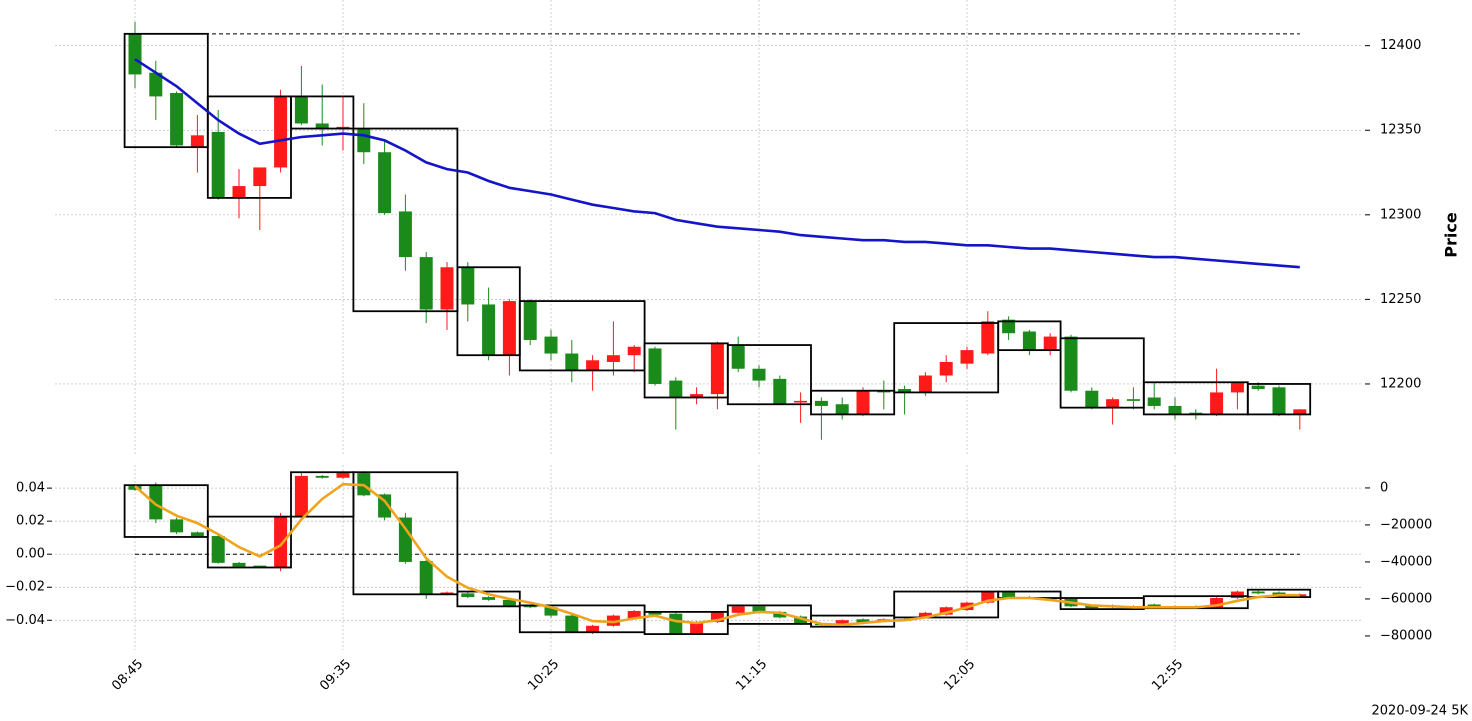  What do you see at coordinates (25, 620) in the screenshot?
I see `y-tick-label: −0.04` at bounding box center [25, 620].